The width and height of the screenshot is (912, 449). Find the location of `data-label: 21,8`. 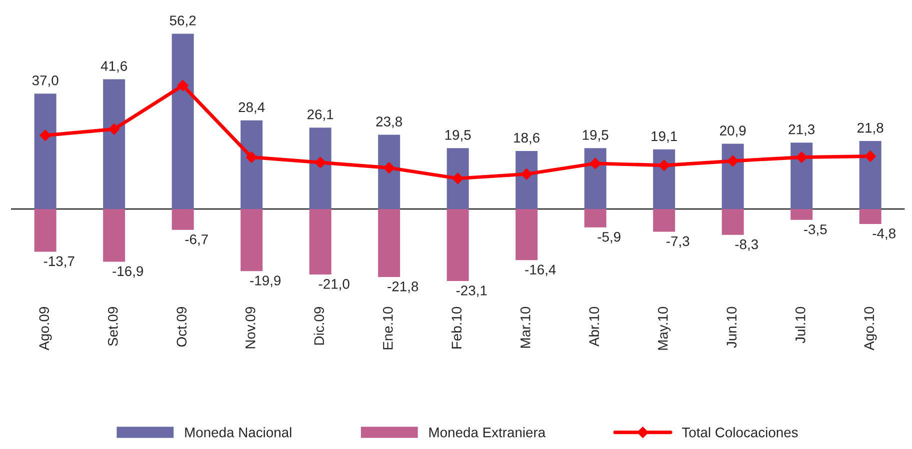

data-label: 21,8 is located at coordinates (871, 128).